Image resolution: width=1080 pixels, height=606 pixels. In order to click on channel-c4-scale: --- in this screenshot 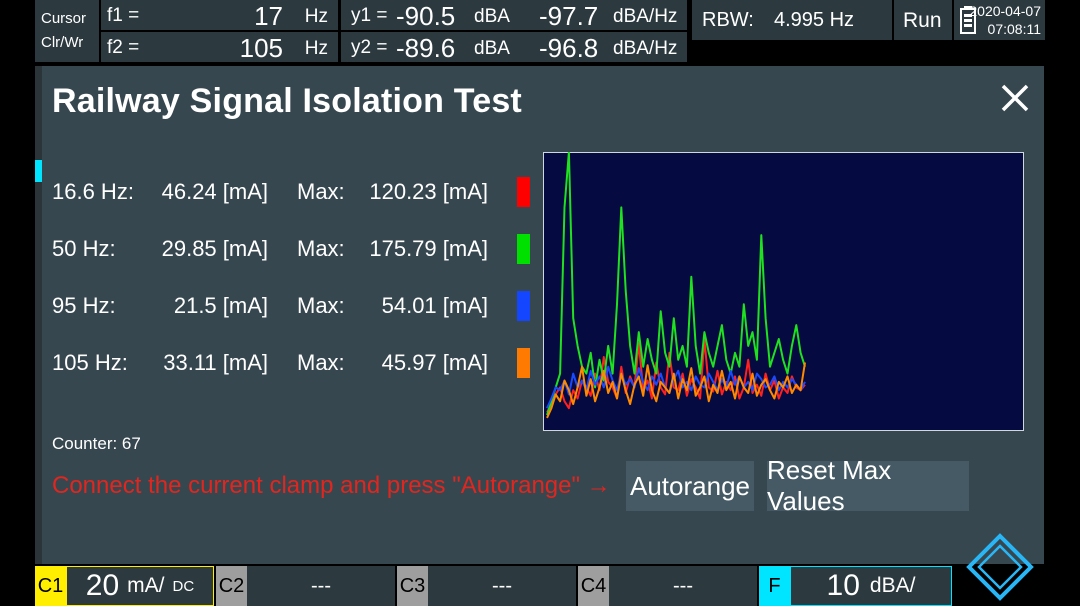, I will do `click(683, 586)`.